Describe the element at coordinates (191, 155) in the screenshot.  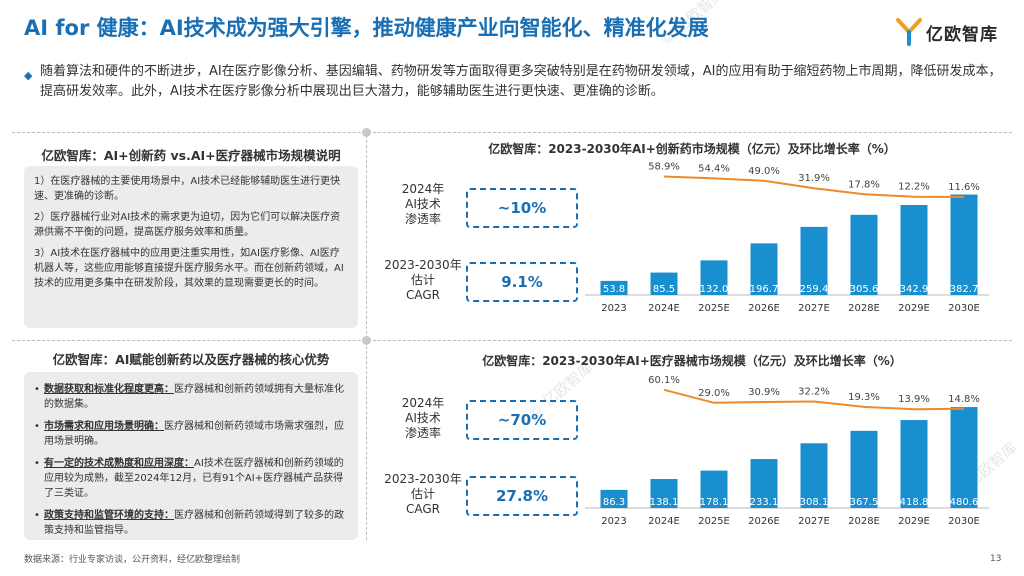
I see `left-top-title: 亿欧智库：AI+创新药 vs.AI+医疗器械市场规模说明` at that location.